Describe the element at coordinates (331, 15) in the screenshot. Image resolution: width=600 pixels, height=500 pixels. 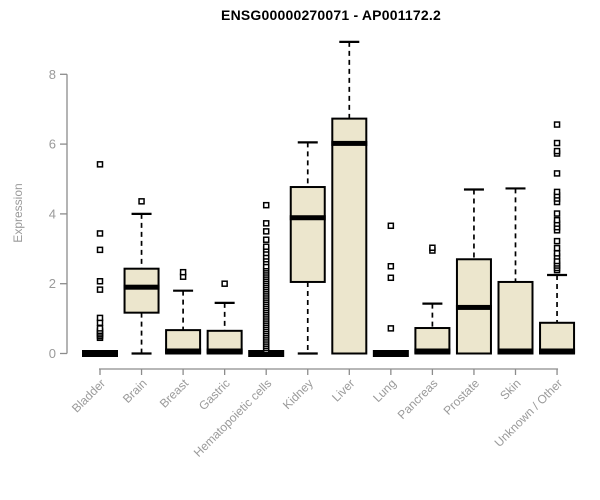
I see `chart-title: ENSG00000270071 - AP001172.2` at that location.